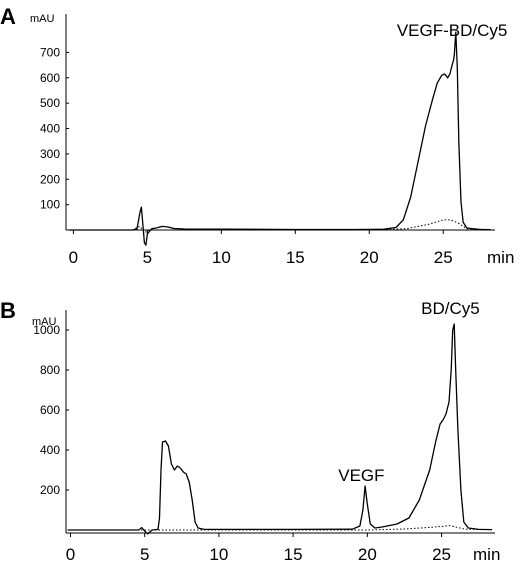 The image size is (520, 564). What do you see at coordinates (369, 257) in the screenshot?
I see `panel-a-x-tick-label: 20` at bounding box center [369, 257].